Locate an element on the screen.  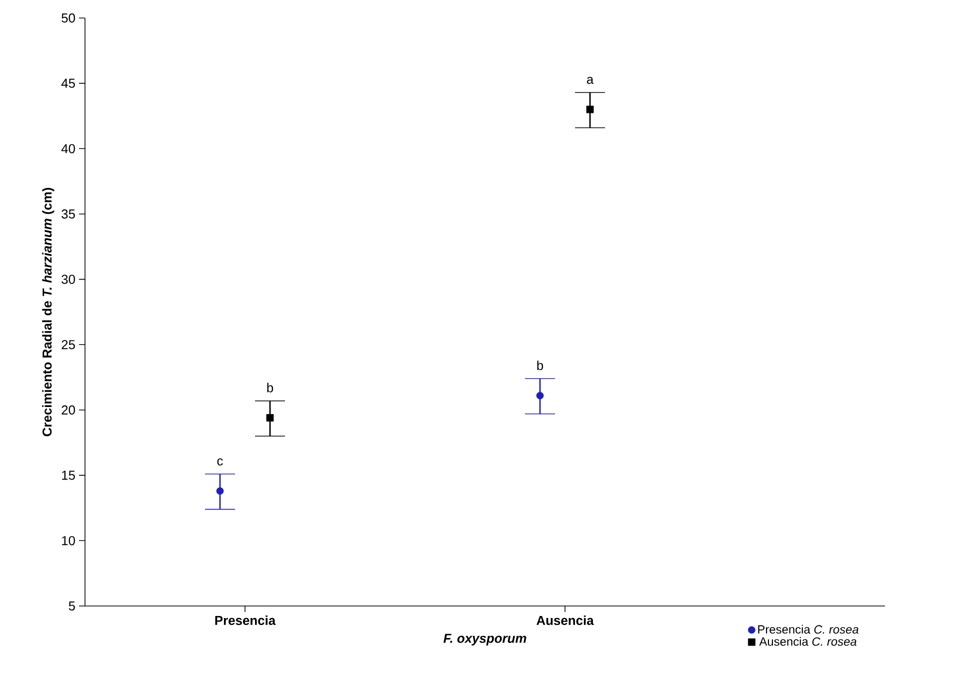
legend-label: Ausencia C. rosea is located at coordinates (807, 641).